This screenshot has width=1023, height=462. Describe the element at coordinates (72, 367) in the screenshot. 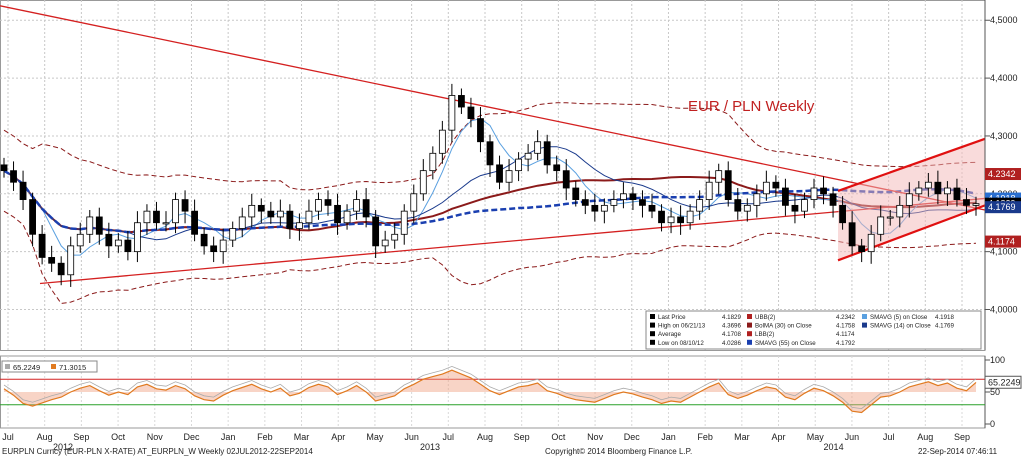

I see `rsi-legend-value: 71.3015` at that location.